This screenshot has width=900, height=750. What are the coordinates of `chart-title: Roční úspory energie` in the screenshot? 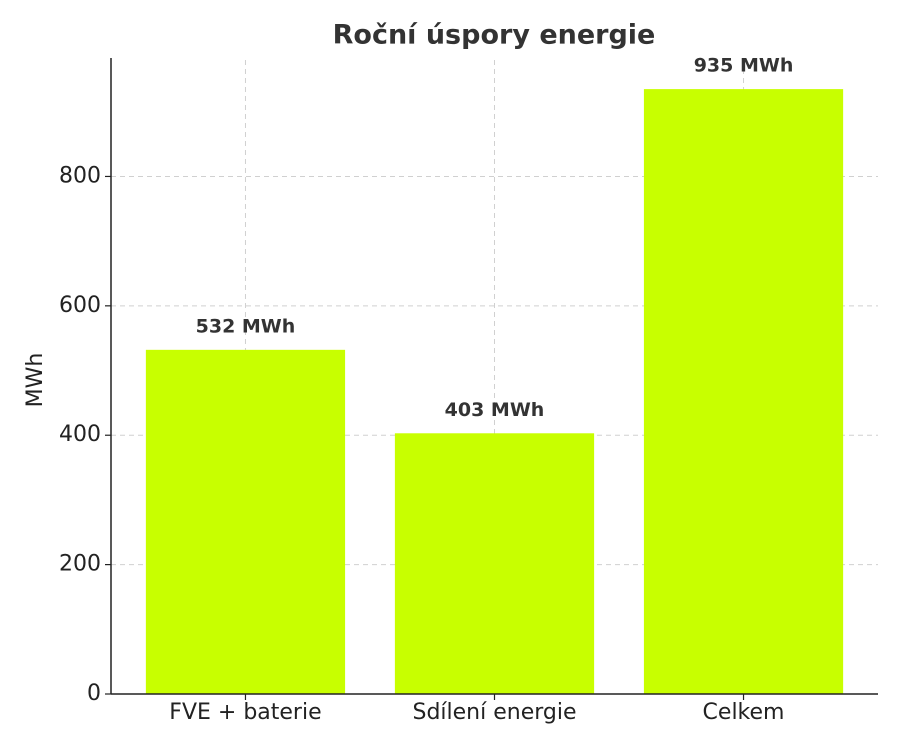 It's located at (494, 35).